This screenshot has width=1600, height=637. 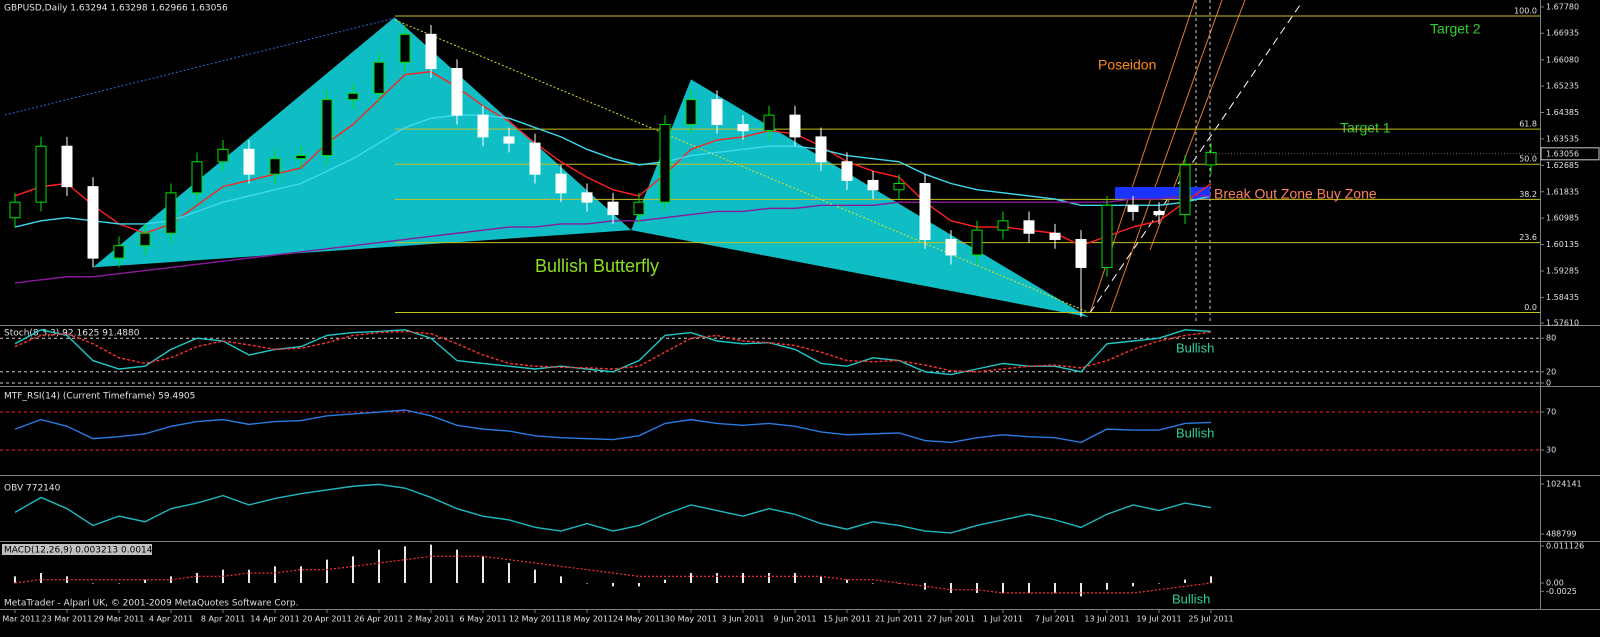 What do you see at coordinates (1528, 237) in the screenshot?
I see `fib-label: 23.6` at bounding box center [1528, 237].